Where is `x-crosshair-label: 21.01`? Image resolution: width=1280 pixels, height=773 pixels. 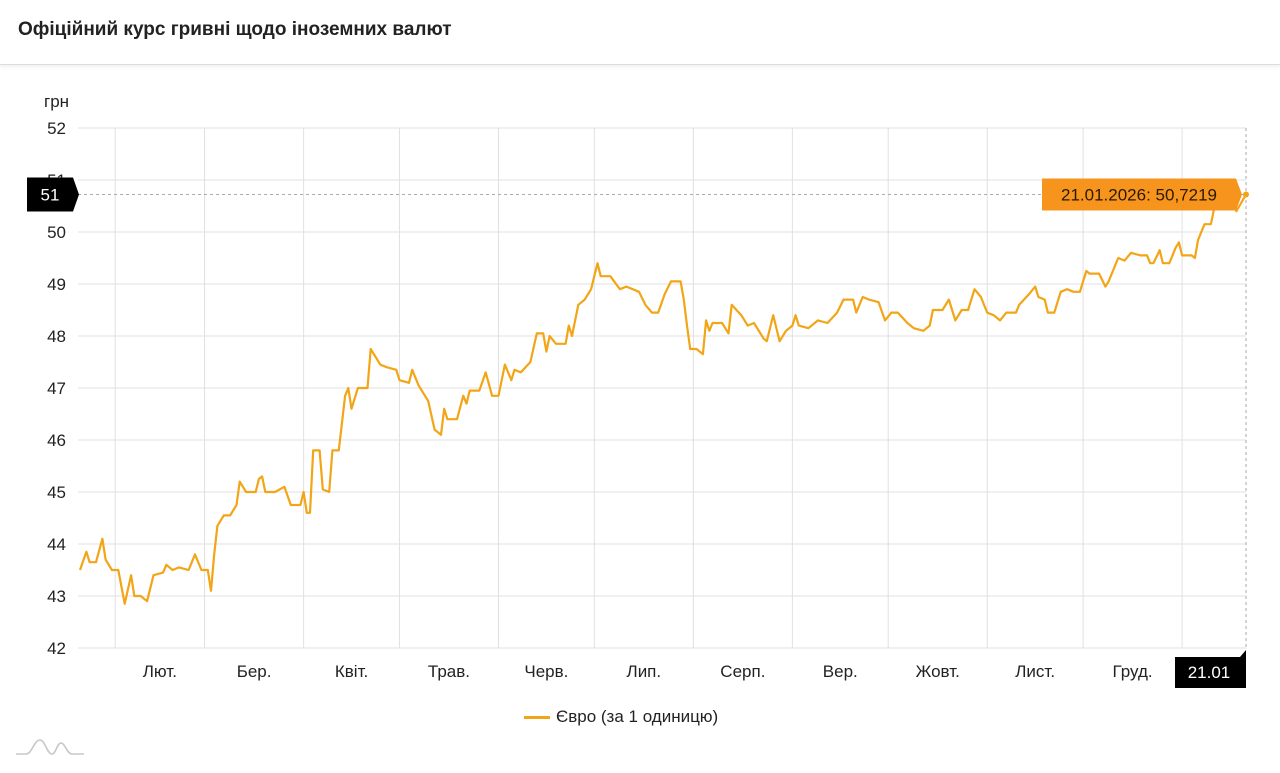
x-crosshair-label: 21.01 is located at coordinates (1209, 672).